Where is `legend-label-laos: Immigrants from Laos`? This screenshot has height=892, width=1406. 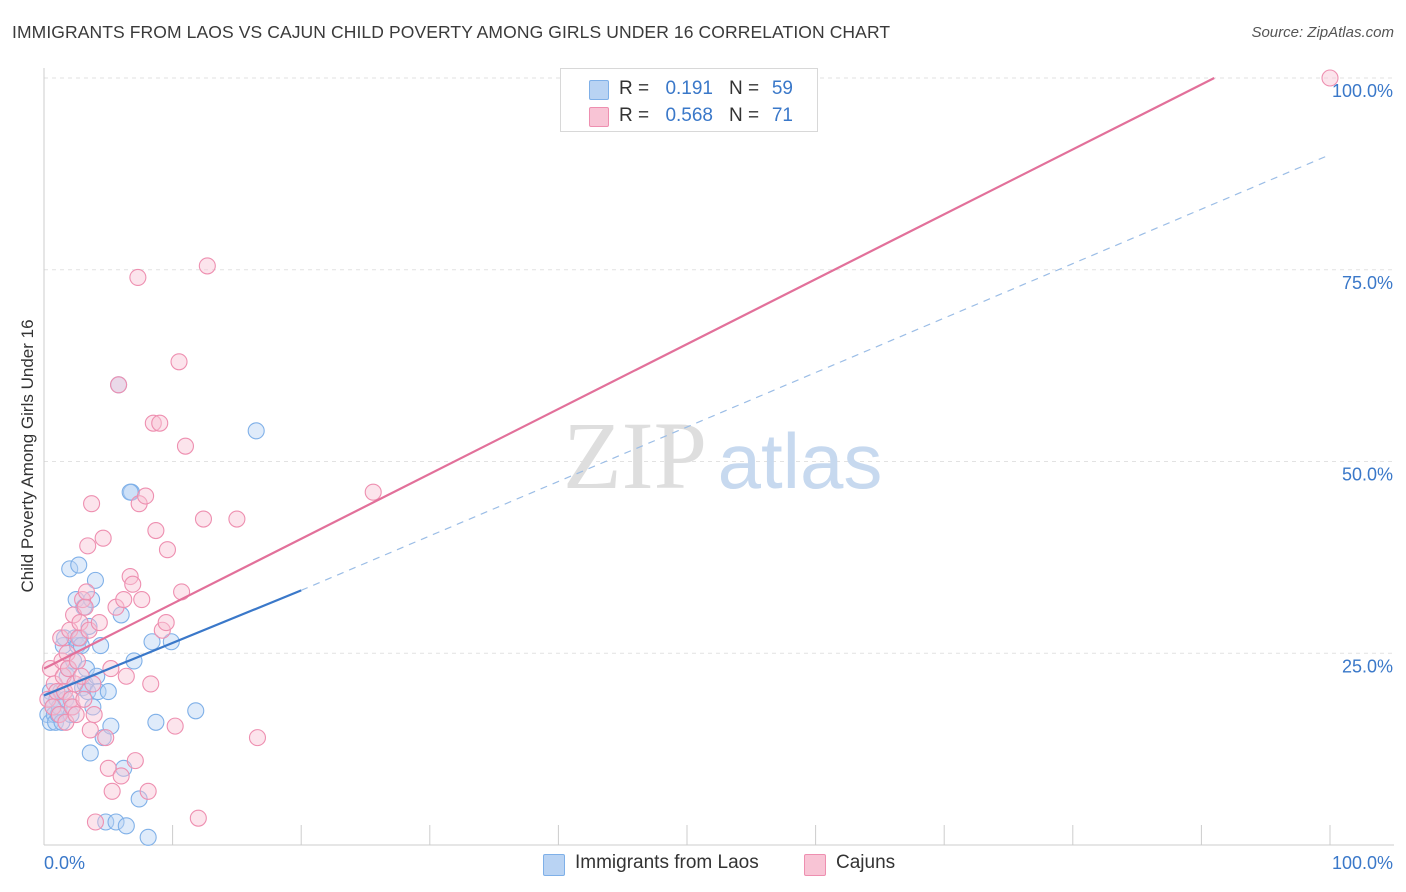
legend-label-laos: Immigrants from Laos is located at coordinates (667, 862).